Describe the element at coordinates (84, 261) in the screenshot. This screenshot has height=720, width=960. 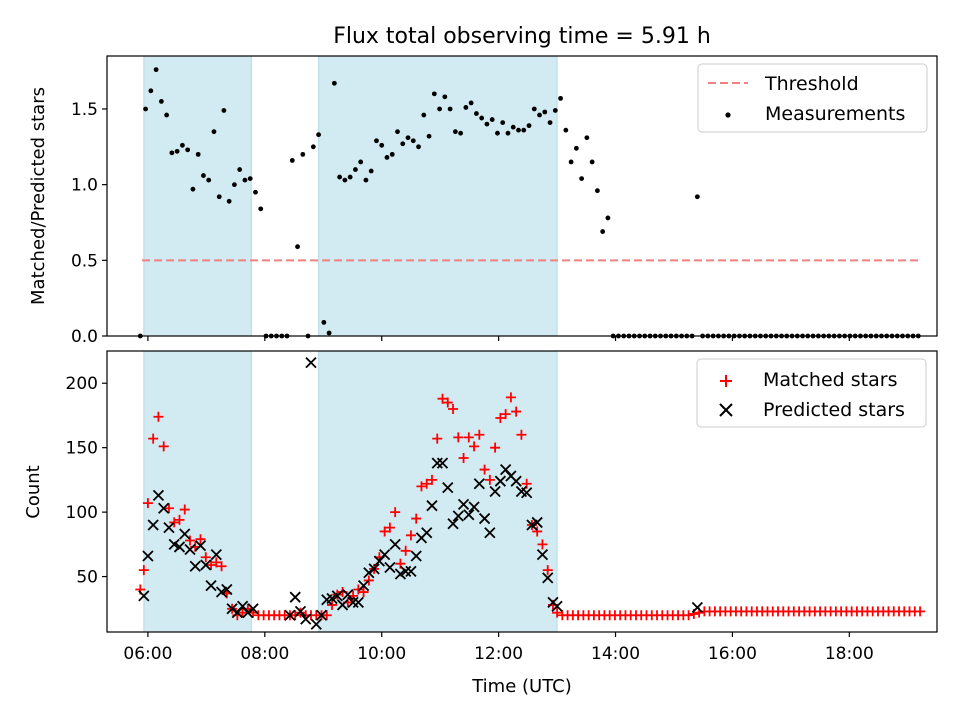
I see `top-y-tick-label: 0.5` at that location.